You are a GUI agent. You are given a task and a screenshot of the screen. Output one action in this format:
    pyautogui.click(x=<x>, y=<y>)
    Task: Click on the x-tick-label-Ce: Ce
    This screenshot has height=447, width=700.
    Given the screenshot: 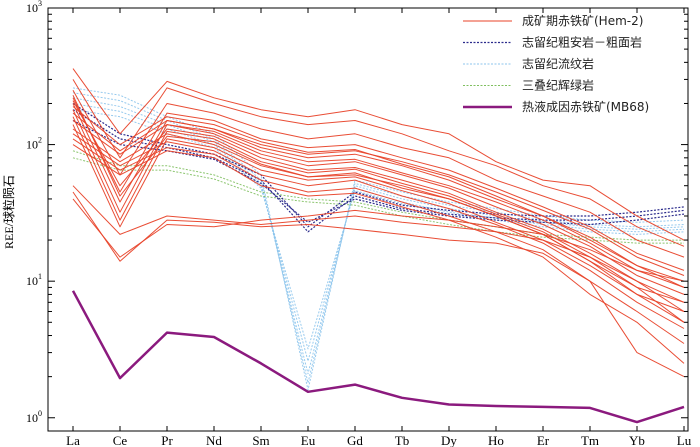 What is the action you would take?
    pyautogui.click(x=120, y=440)
    